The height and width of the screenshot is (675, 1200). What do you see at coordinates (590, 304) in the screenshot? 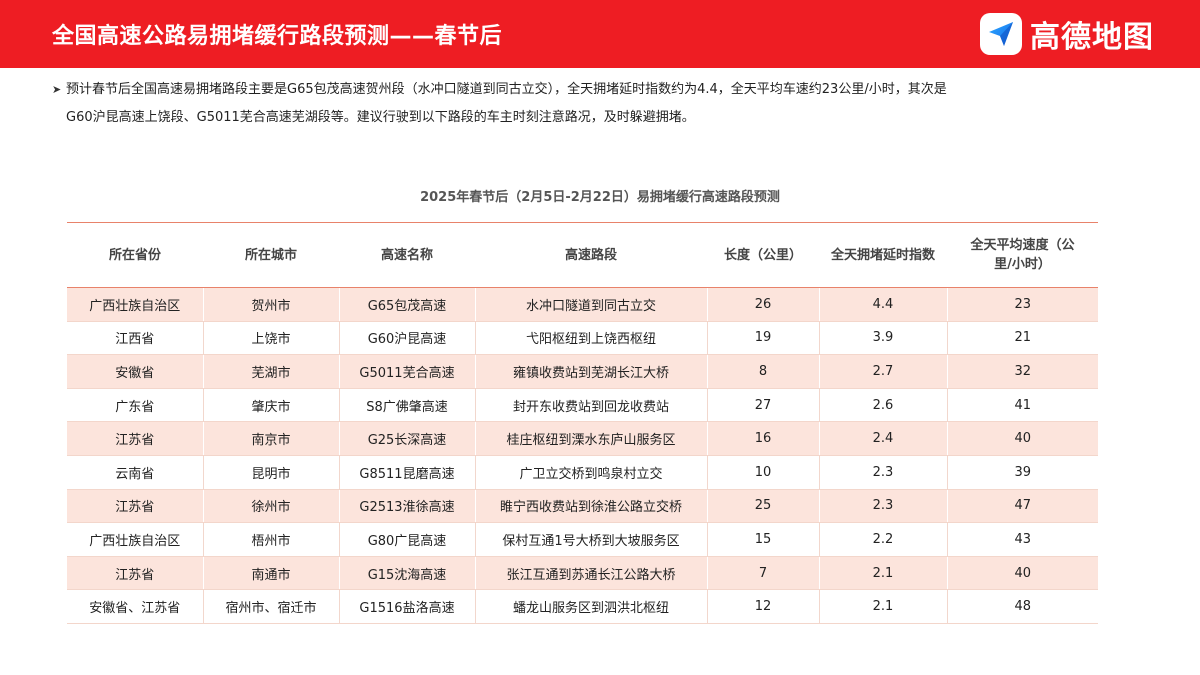
I see `cell-section: 水冲口隧道到同古立交` at bounding box center [590, 304].